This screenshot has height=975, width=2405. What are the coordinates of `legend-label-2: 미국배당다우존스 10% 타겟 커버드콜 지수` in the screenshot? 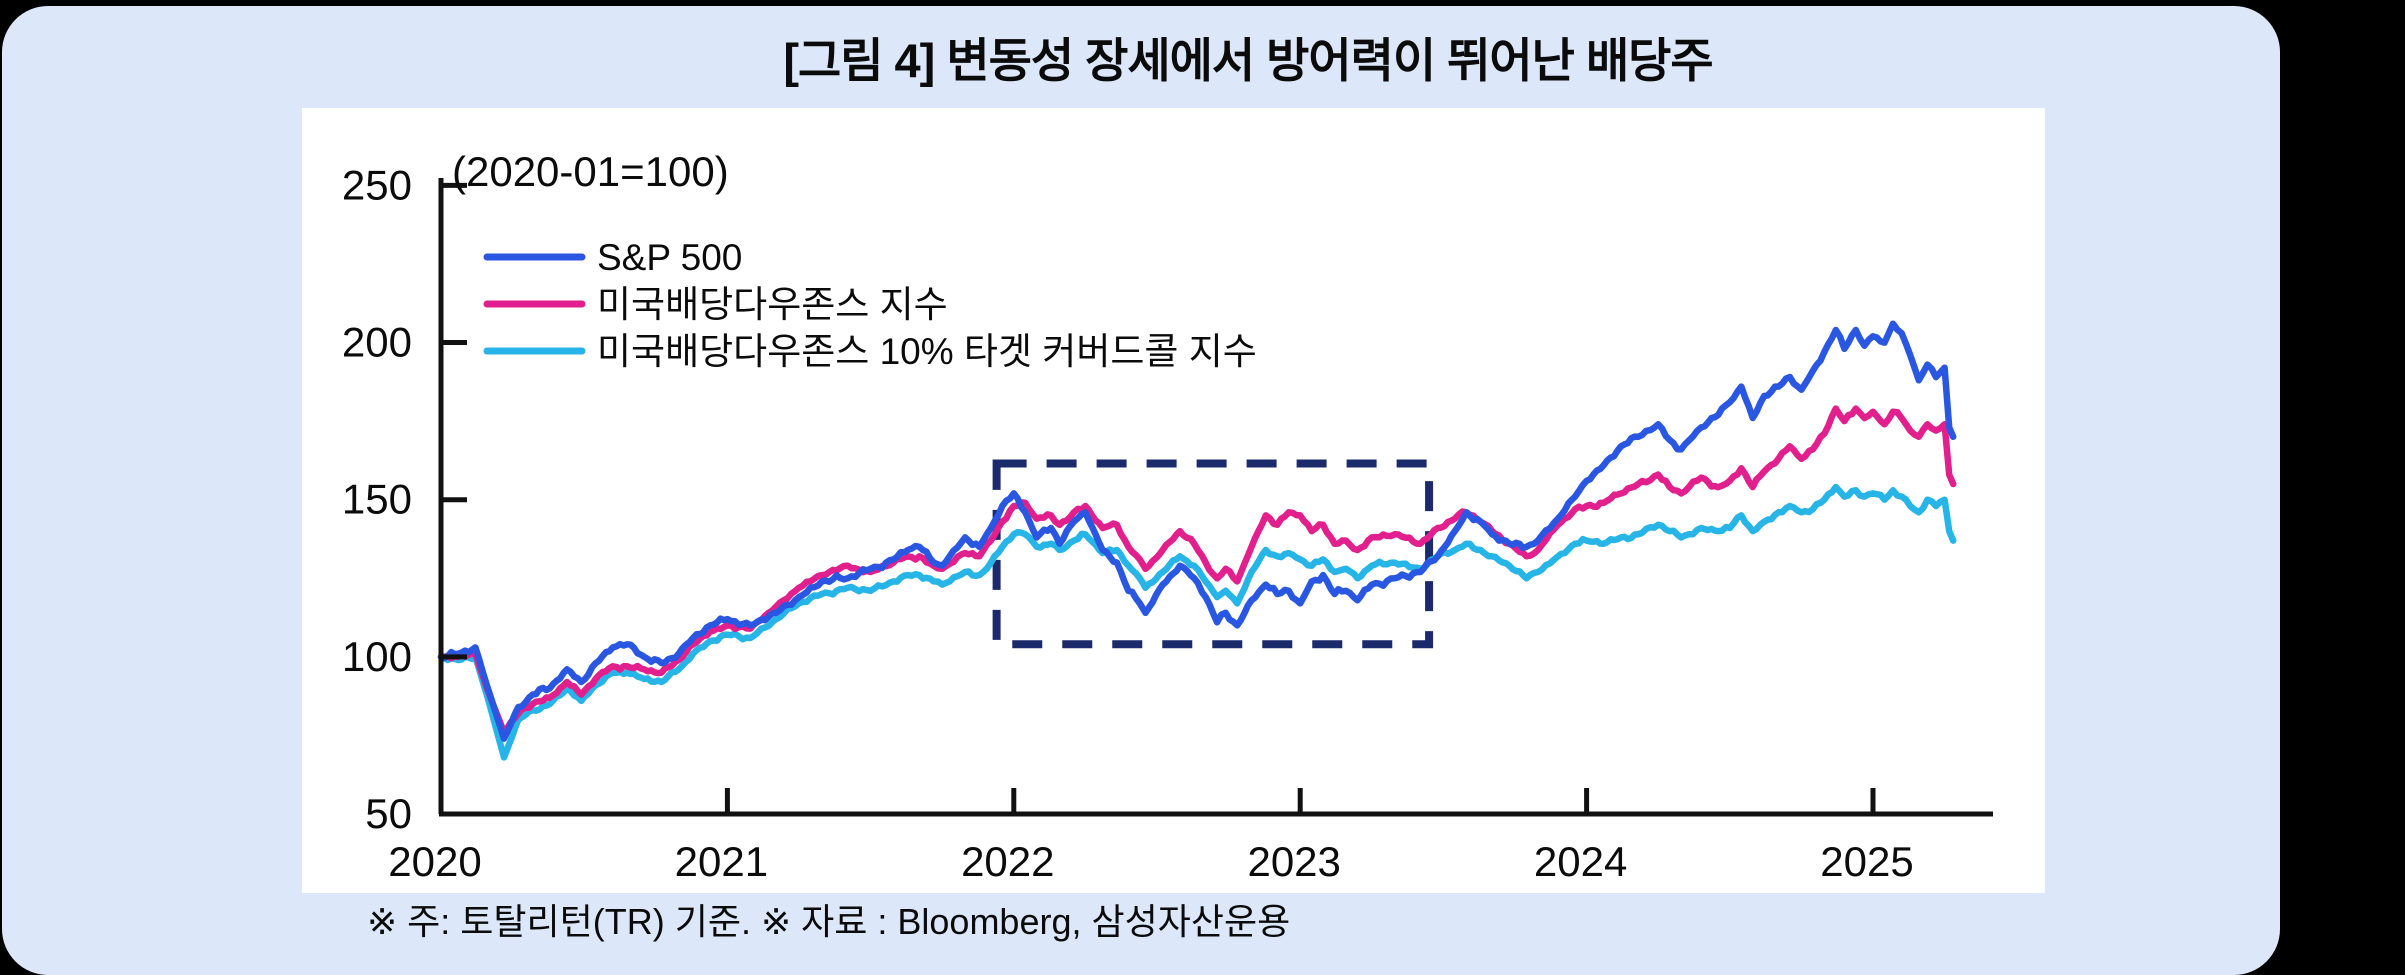 It's located at (927, 351).